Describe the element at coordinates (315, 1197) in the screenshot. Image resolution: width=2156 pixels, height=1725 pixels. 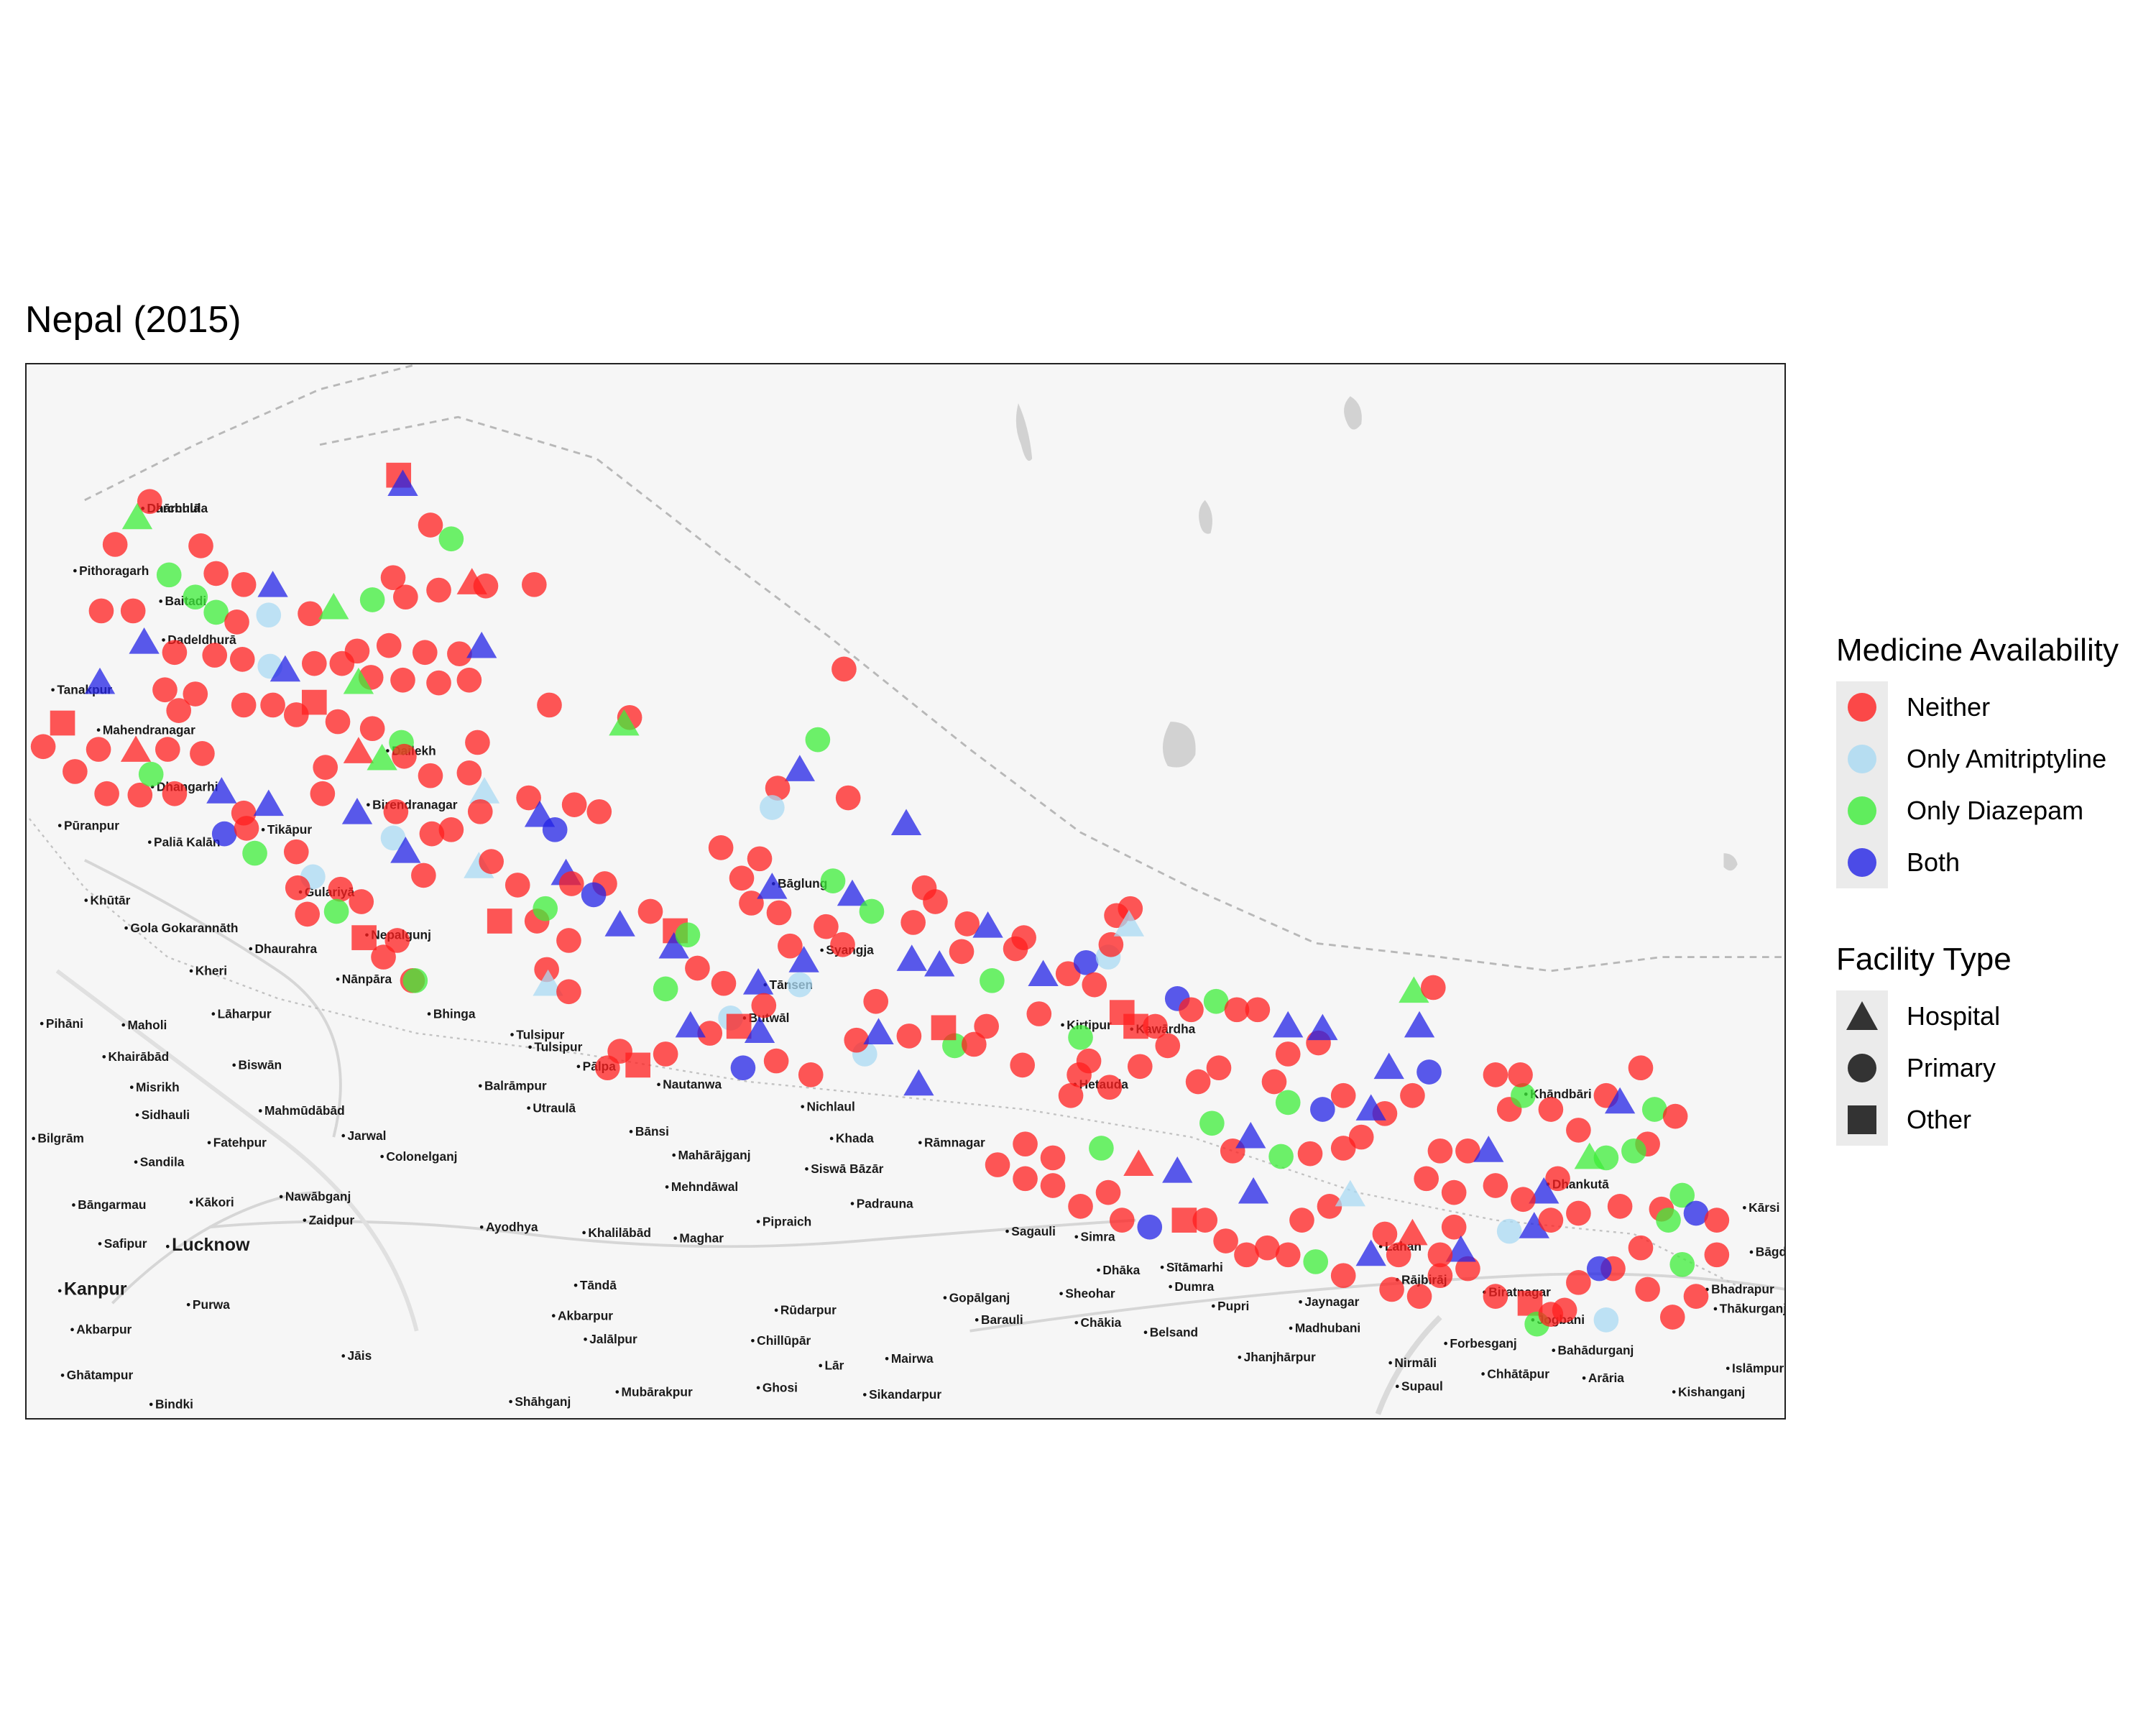
I see `place-label: Nawābganj` at that location.